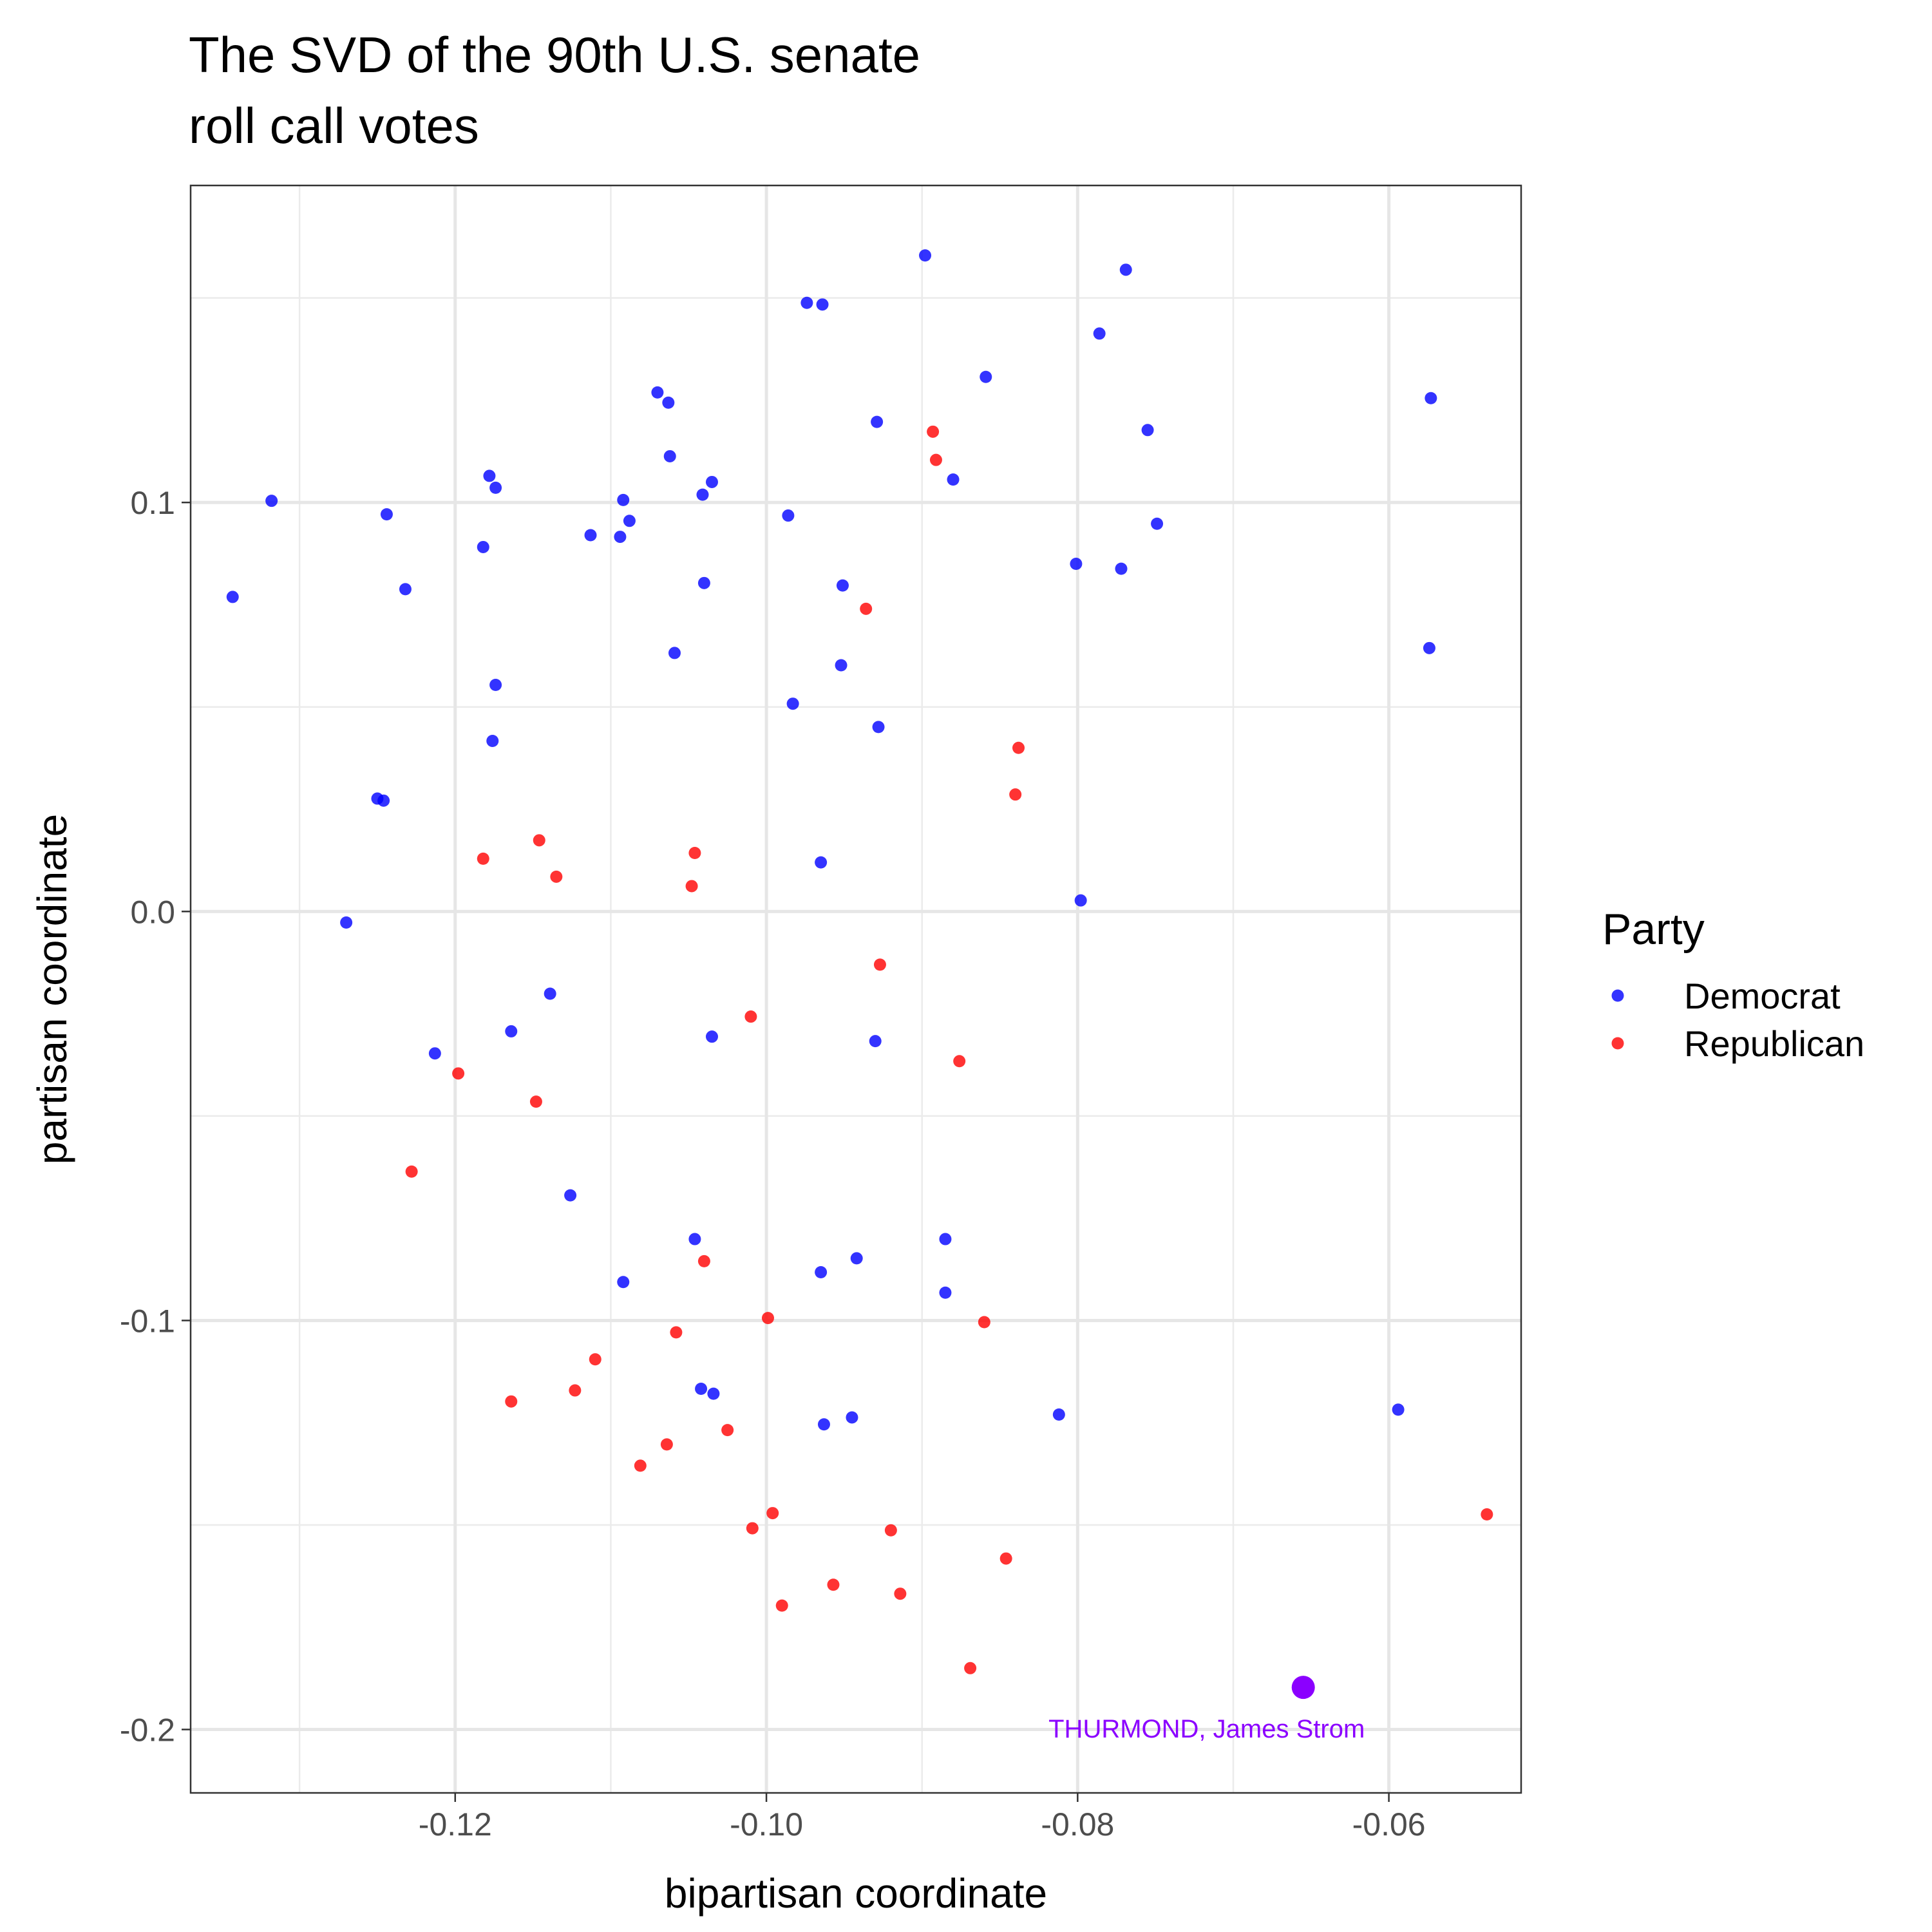  What do you see at coordinates (1077, 1824) in the screenshot?
I see `x-tick-label: -0.08` at bounding box center [1077, 1824].